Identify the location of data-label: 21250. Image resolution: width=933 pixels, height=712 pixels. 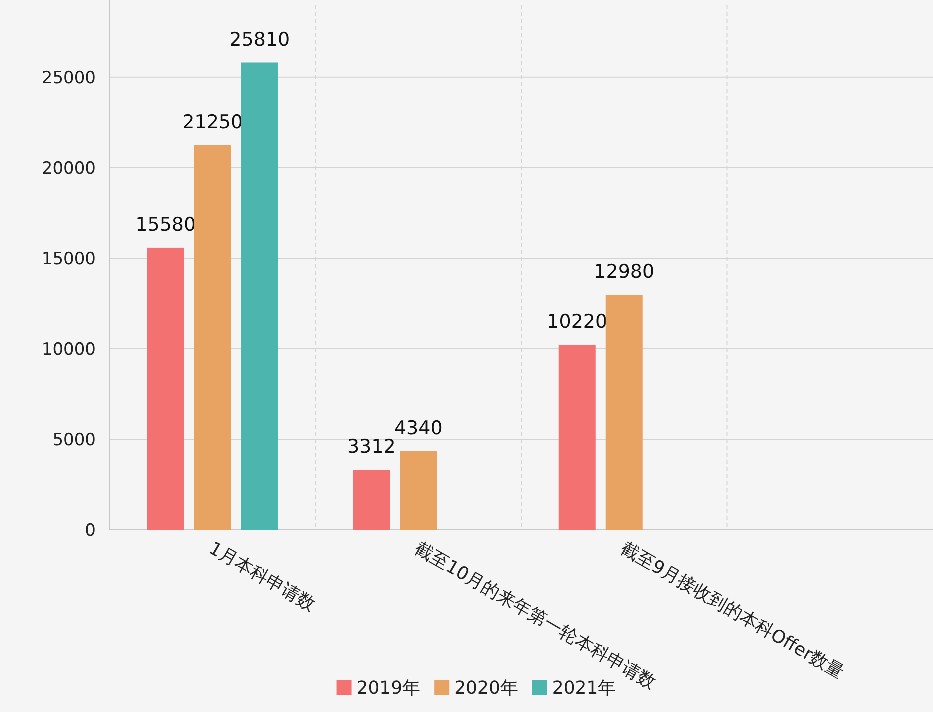
(213, 122).